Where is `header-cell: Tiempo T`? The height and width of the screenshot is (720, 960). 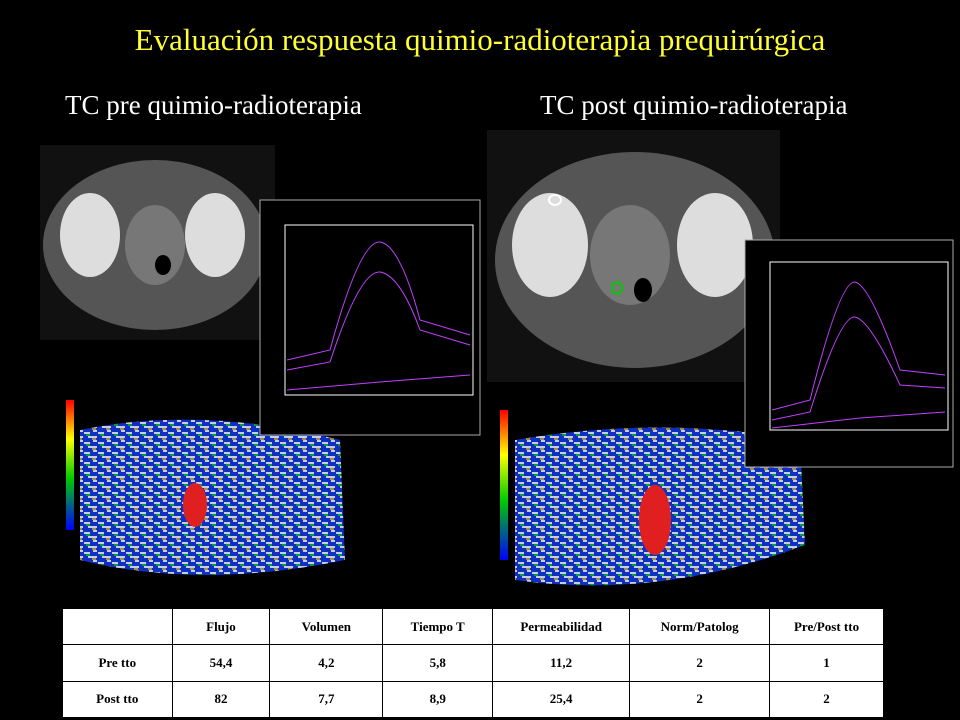 header-cell: Tiempo T is located at coordinates (438, 626).